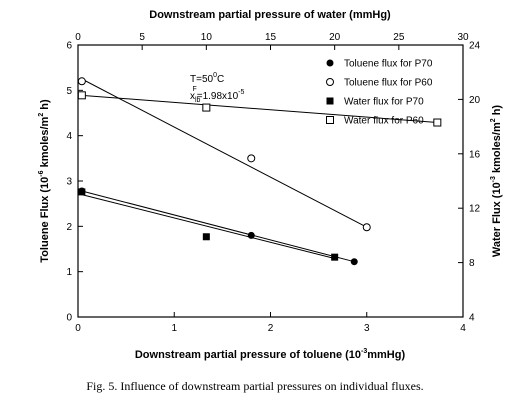  I want to click on legend-label-series-3: Water flux for P70, so click(384, 102).